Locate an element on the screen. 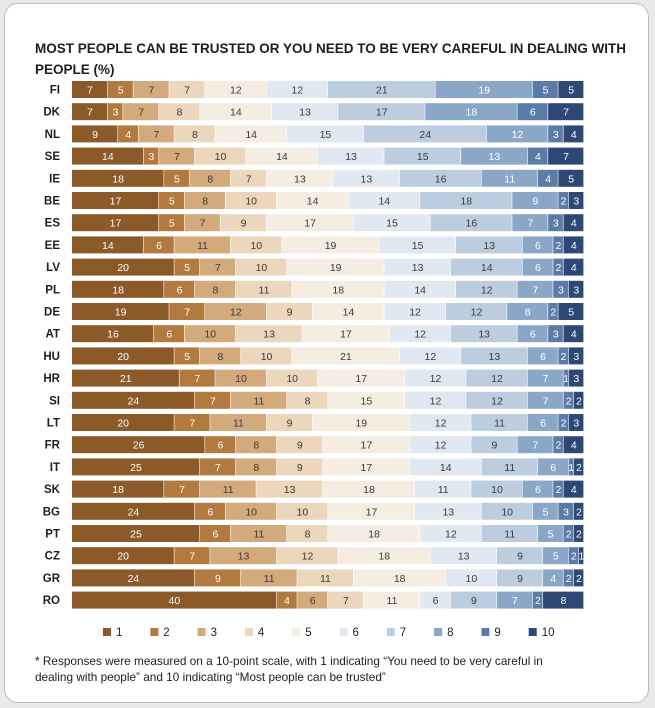 Image resolution: width=655 pixels, height=708 pixels. data-label: 21 is located at coordinates (382, 91).